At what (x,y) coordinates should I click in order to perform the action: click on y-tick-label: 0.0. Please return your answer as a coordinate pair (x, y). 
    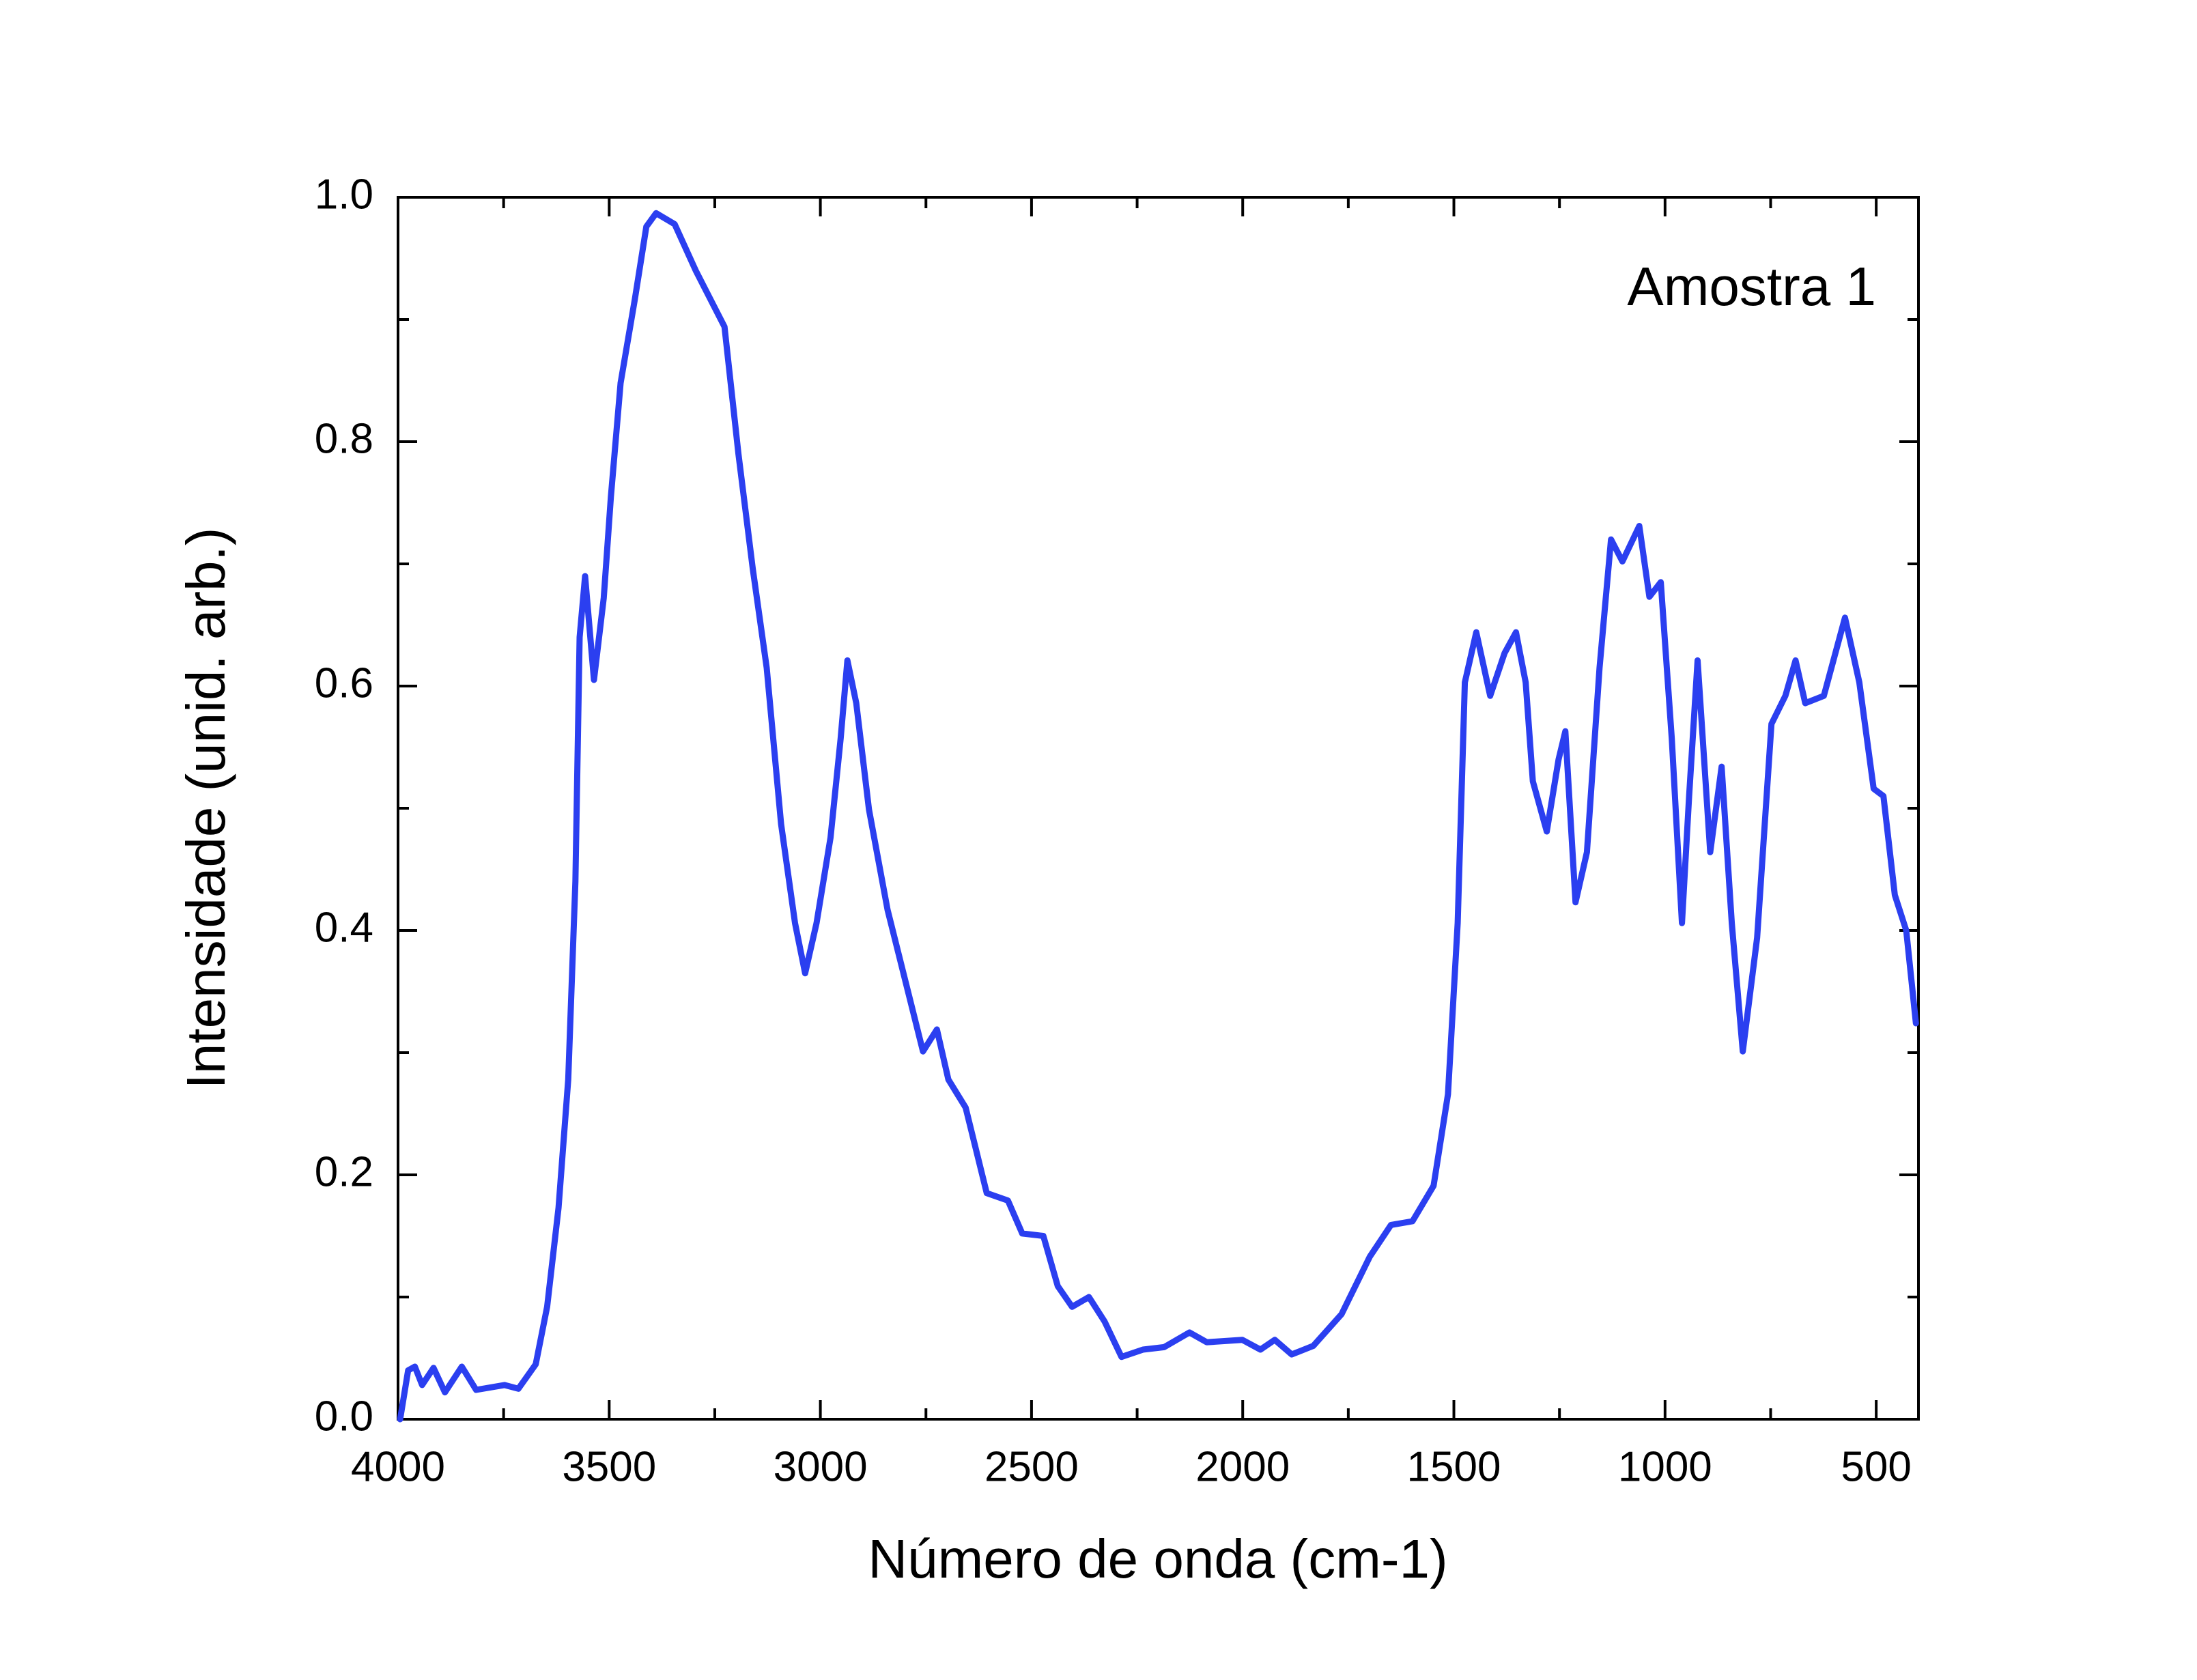
    Looking at the image, I should click on (344, 1416).